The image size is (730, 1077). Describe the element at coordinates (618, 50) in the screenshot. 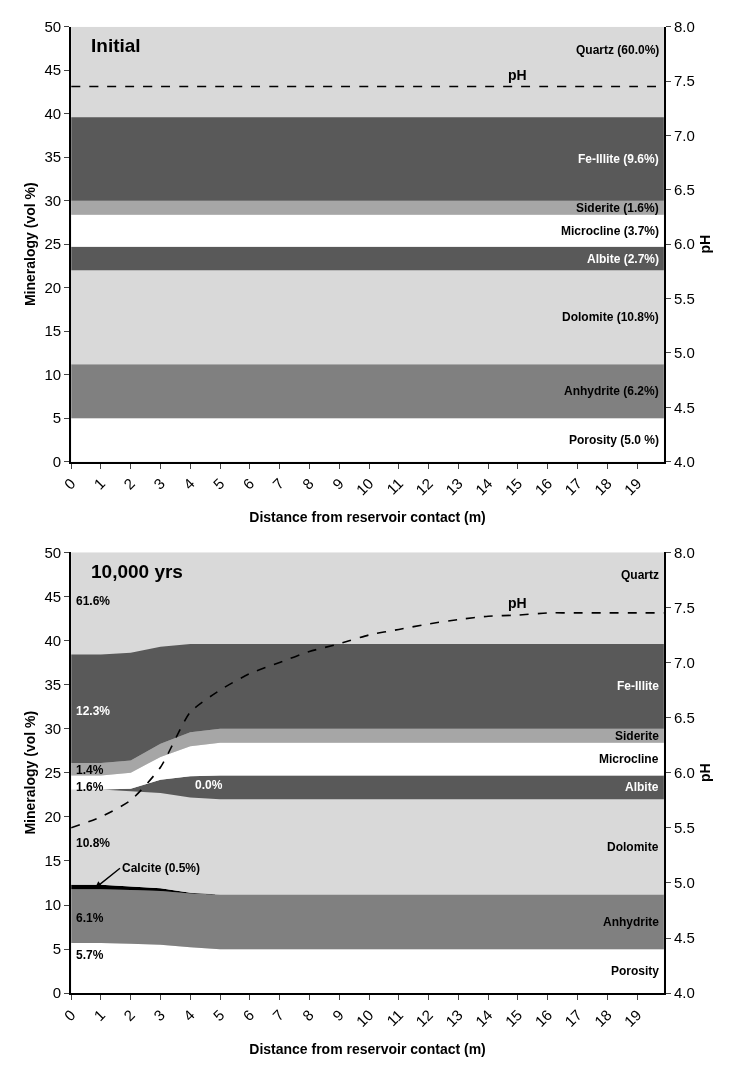

I see `band-label: Quartz (60.0%)` at that location.